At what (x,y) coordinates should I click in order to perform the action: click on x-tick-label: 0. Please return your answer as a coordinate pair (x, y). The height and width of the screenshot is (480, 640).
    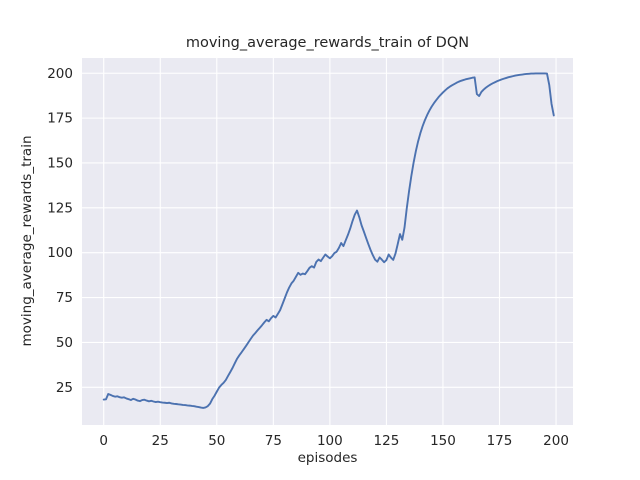
    Looking at the image, I should click on (103, 441).